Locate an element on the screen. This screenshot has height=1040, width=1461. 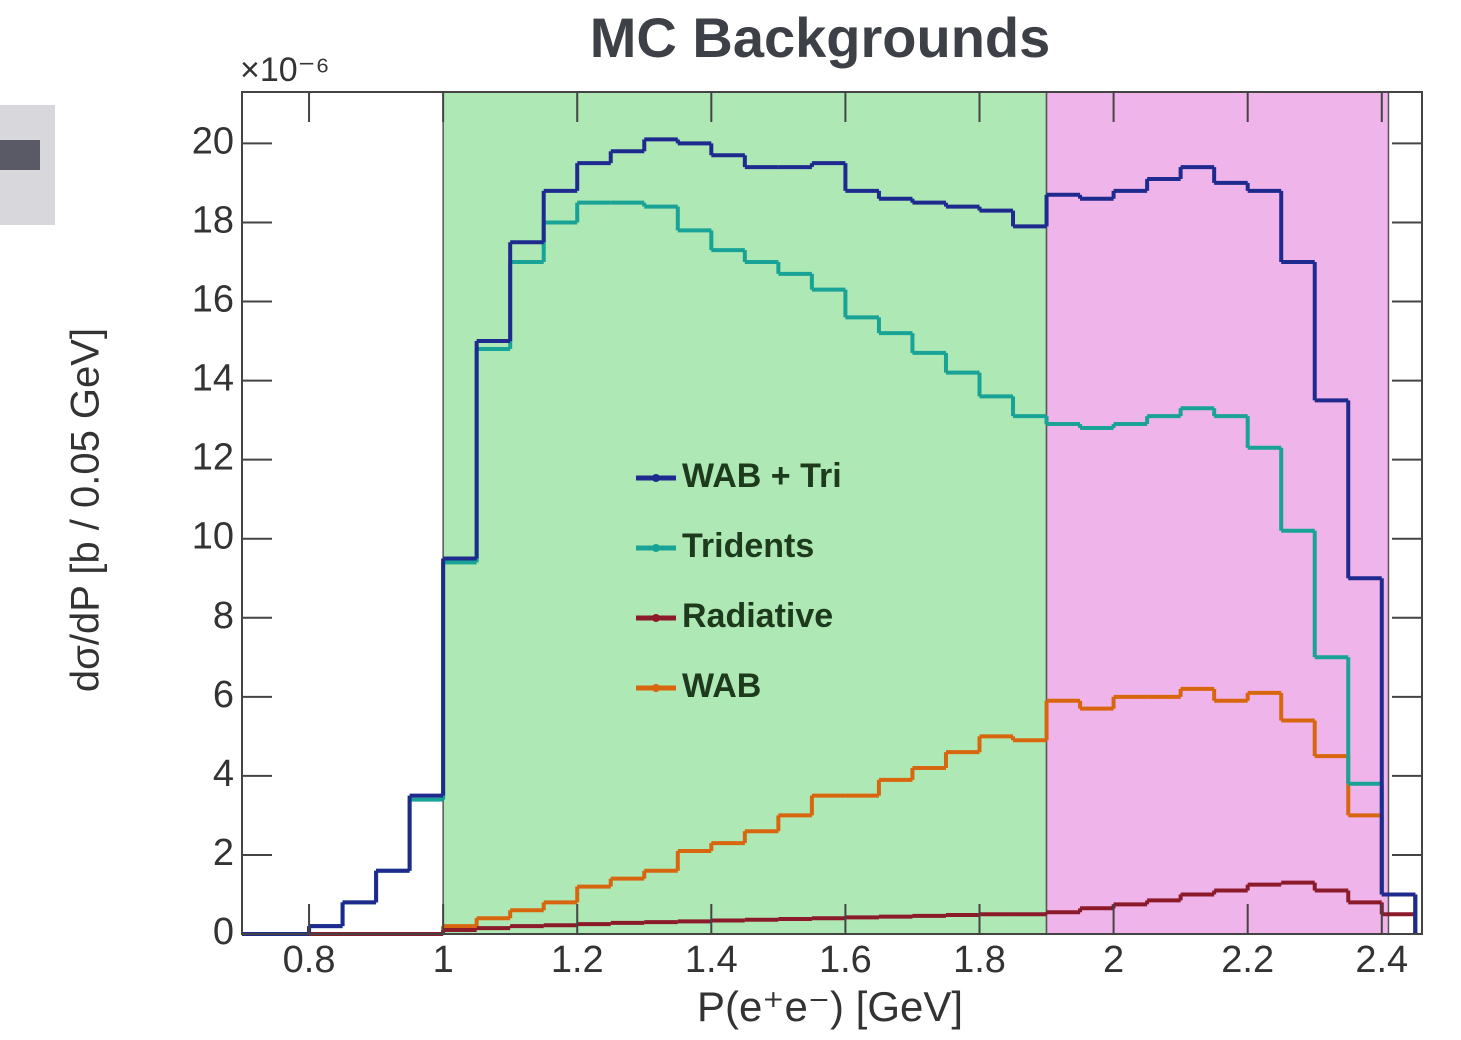
y-tick-label: 6 is located at coordinates (223, 695).